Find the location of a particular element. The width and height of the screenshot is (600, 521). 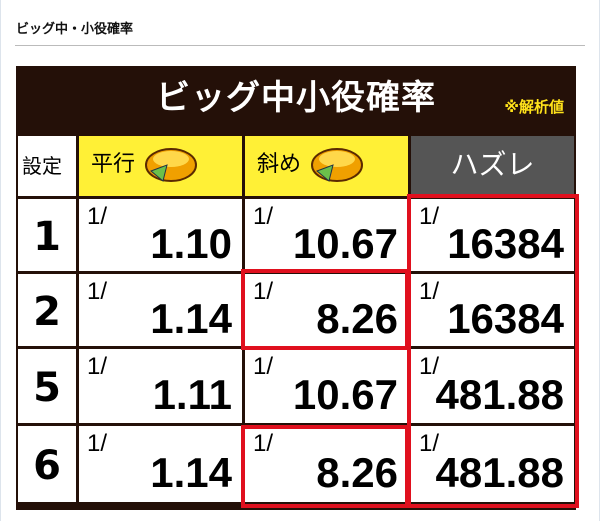

analysis-note: ※解析値 is located at coordinates (534, 107).